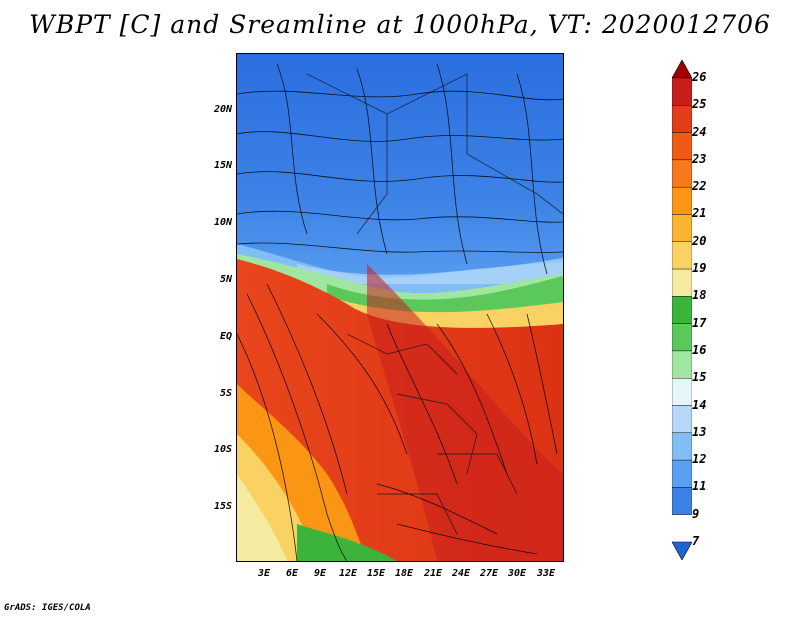 This screenshot has width=800, height=618. Describe the element at coordinates (222, 109) in the screenshot. I see `lat-label-20n: 20N` at that location.